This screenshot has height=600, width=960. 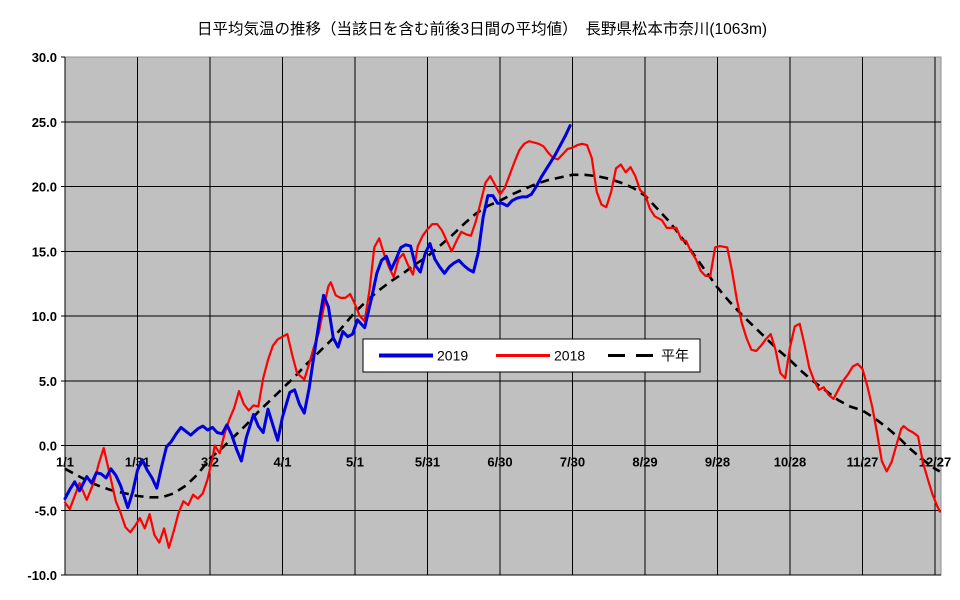 I want to click on x-axis-label: 11/27, so click(x=863, y=462).